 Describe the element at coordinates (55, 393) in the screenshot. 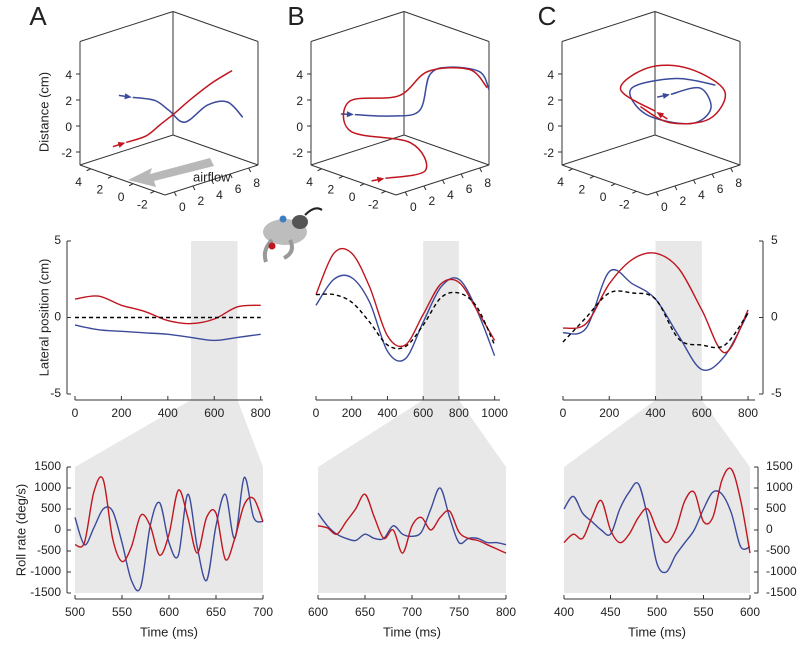

I see `y-tick-label: -5` at that location.